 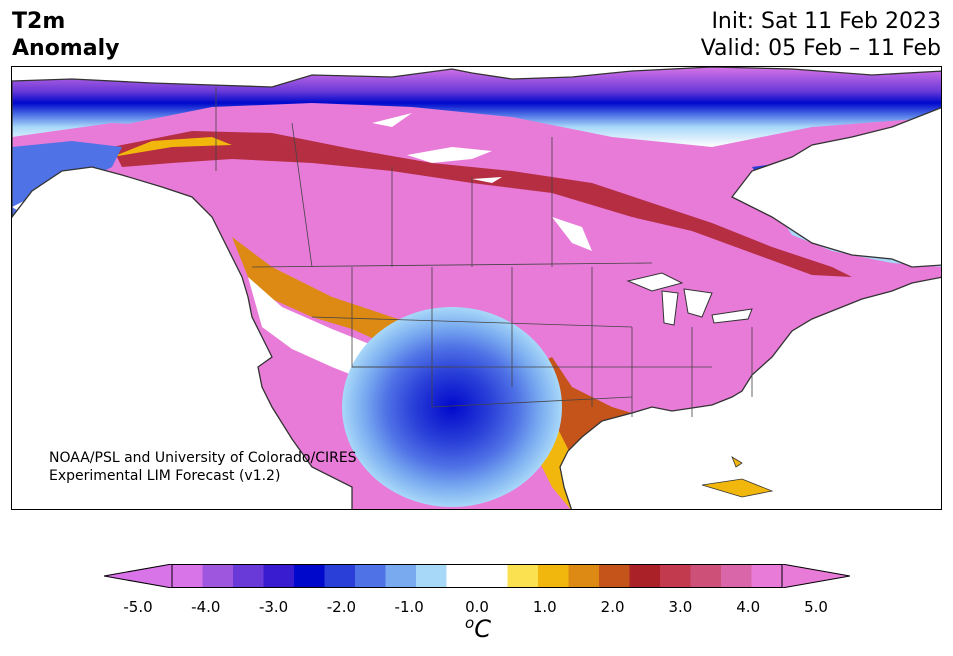 I want to click on colorbar-outline, so click(x=477, y=576).